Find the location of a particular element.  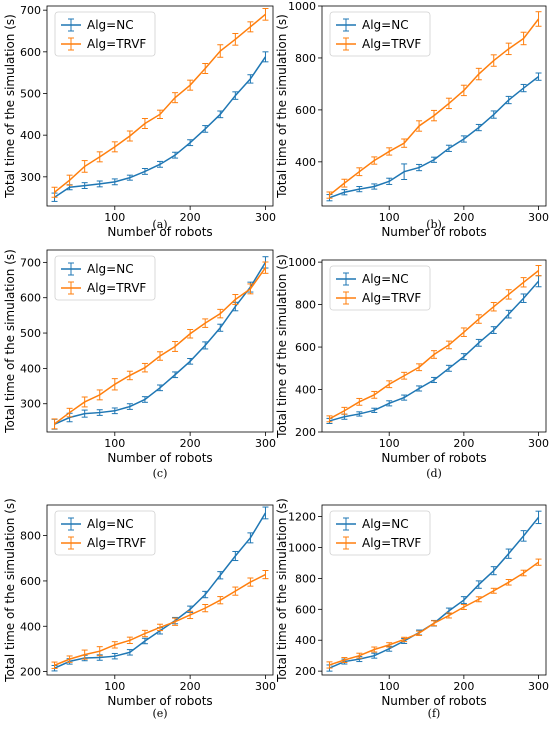

chart-5-xtick-label: 300 is located at coordinates (538, 686).